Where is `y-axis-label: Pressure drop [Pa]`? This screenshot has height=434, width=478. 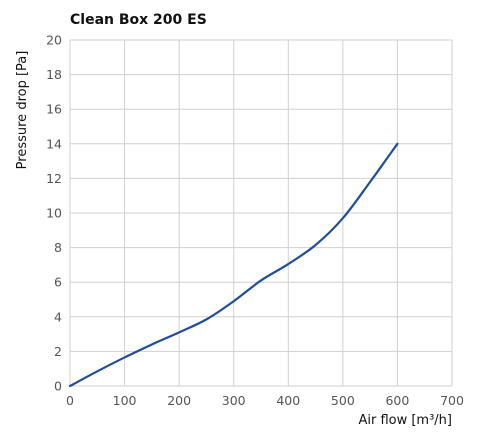 y-axis-label: Pressure drop [Pa] is located at coordinates (22, 110).